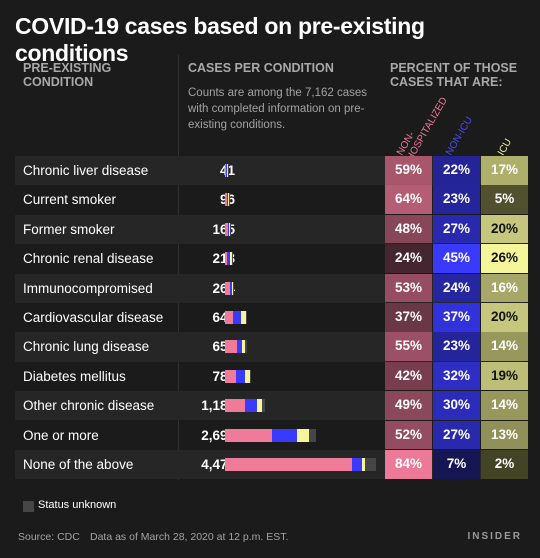  What do you see at coordinates (408, 170) in the screenshot?
I see `percent-cell-nonhosp: 59%` at bounding box center [408, 170].